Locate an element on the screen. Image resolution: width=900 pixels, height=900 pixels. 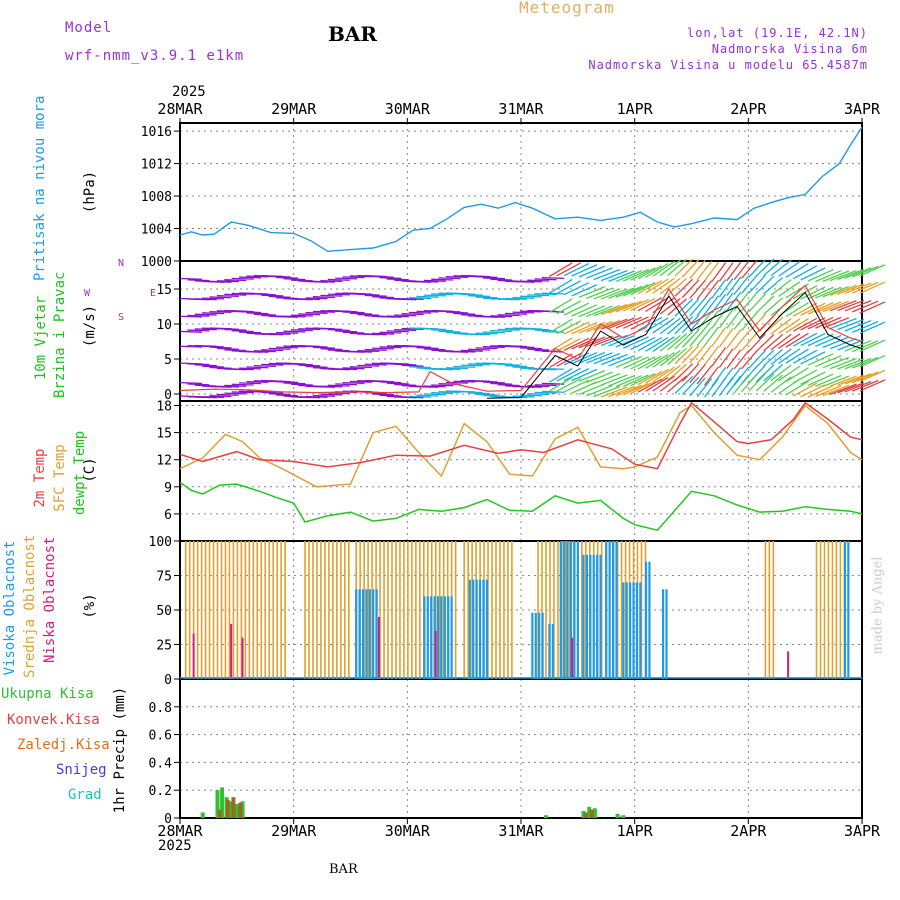
ytick-label-cloud: 25 is located at coordinates (164, 646).